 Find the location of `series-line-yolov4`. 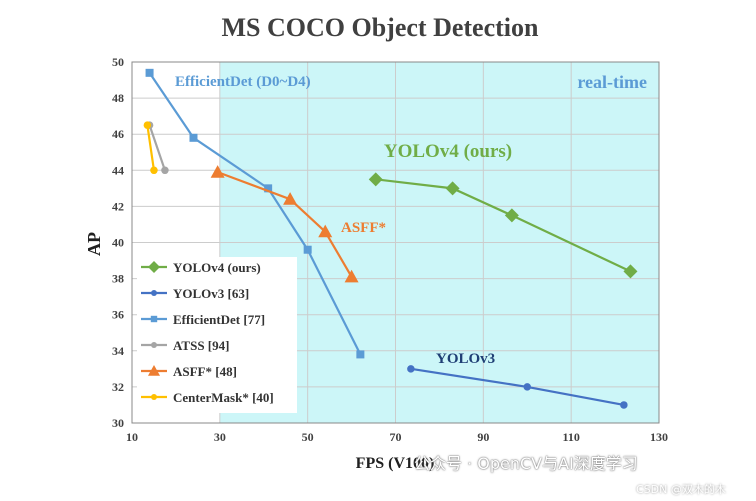

series-line-yolov4 is located at coordinates (503, 225).